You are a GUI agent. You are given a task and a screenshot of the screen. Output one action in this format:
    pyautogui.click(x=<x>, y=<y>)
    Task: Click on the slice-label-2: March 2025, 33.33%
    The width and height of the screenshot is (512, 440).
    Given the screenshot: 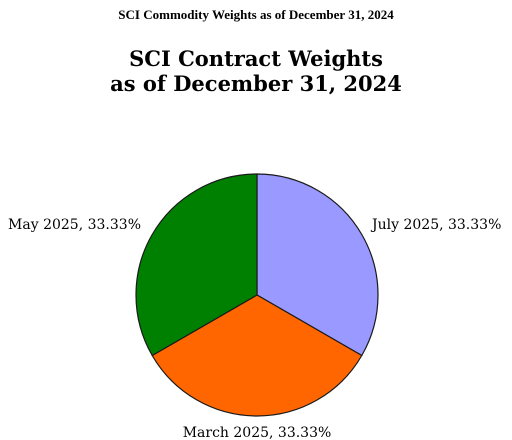 What is the action you would take?
    pyautogui.click(x=257, y=432)
    